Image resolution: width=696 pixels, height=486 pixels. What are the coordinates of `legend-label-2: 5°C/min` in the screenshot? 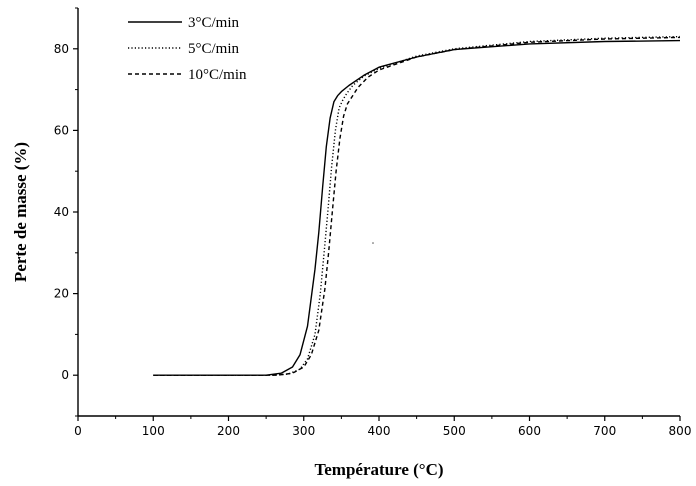 It's located at (214, 49).